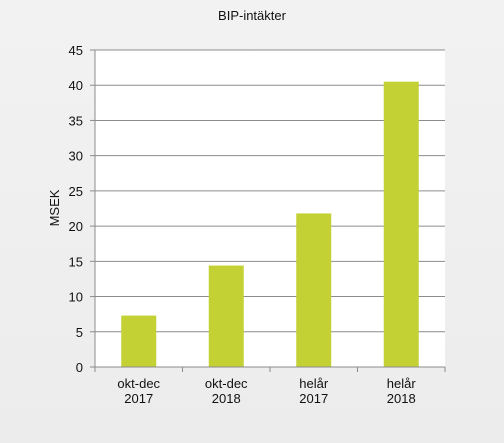  I want to click on x-tick-label: helår 2018, so click(402, 391).